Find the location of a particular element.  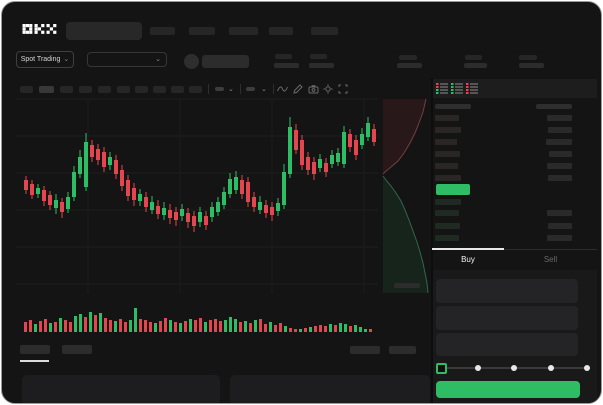

buy-submit-button is located at coordinates (508, 389).